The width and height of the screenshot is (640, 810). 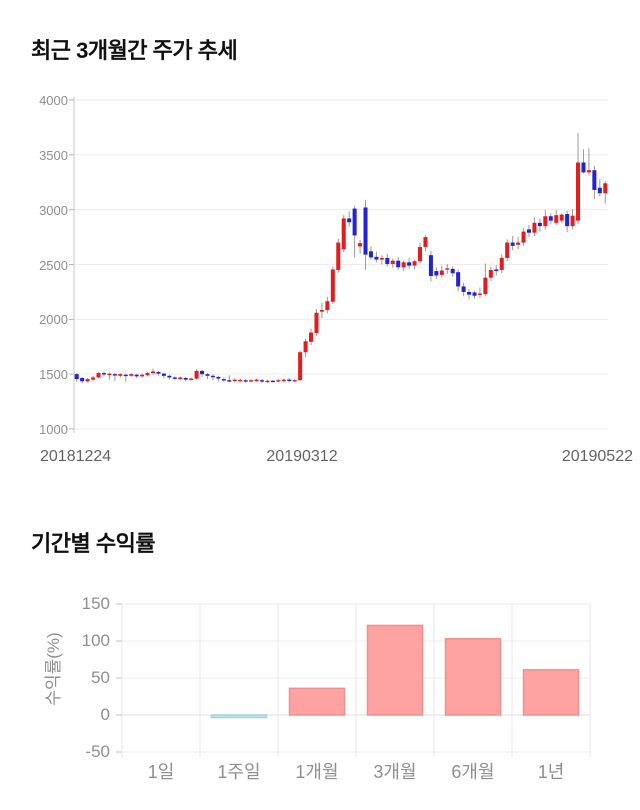 What do you see at coordinates (302, 456) in the screenshot?
I see `price-x-axis-label: 20190312` at bounding box center [302, 456].